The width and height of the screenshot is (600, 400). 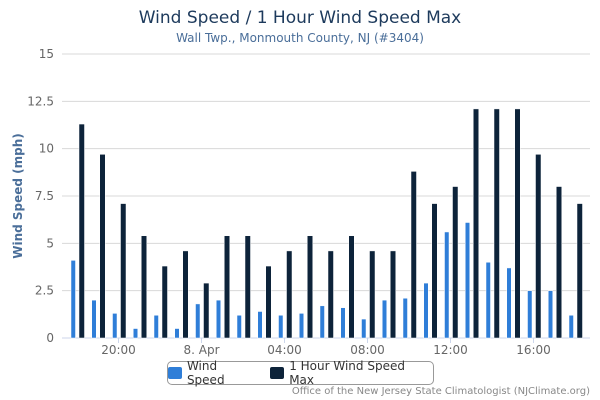 What do you see at coordinates (533, 350) in the screenshot?
I see `x-tick-label: 16:00` at bounding box center [533, 350].